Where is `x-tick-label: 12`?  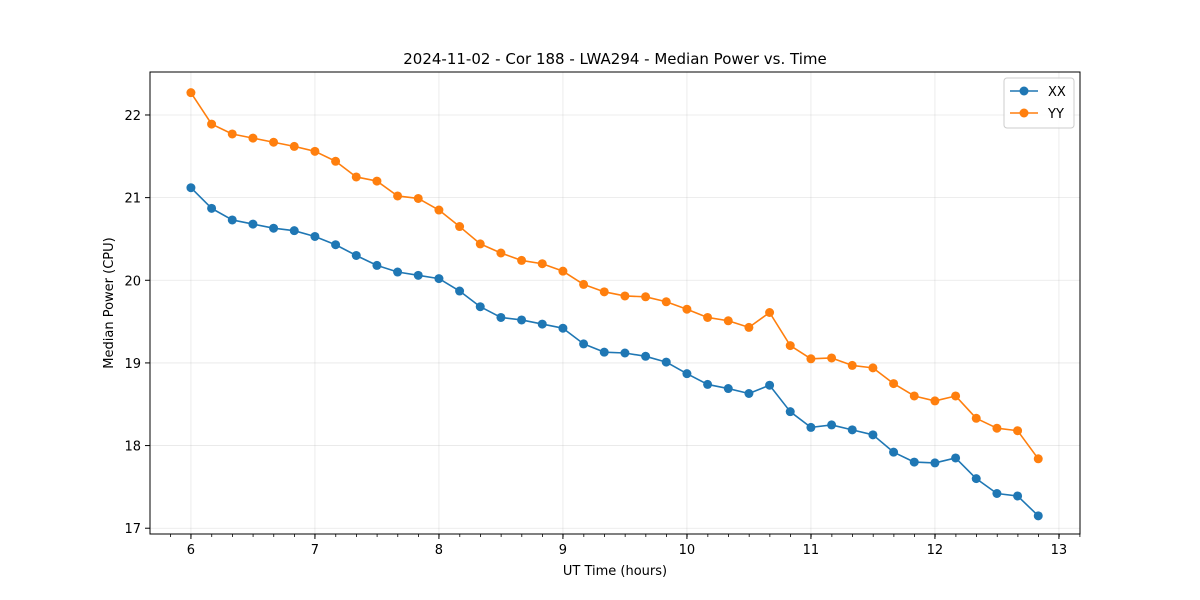
x-tick-label: 12 is located at coordinates (935, 550).